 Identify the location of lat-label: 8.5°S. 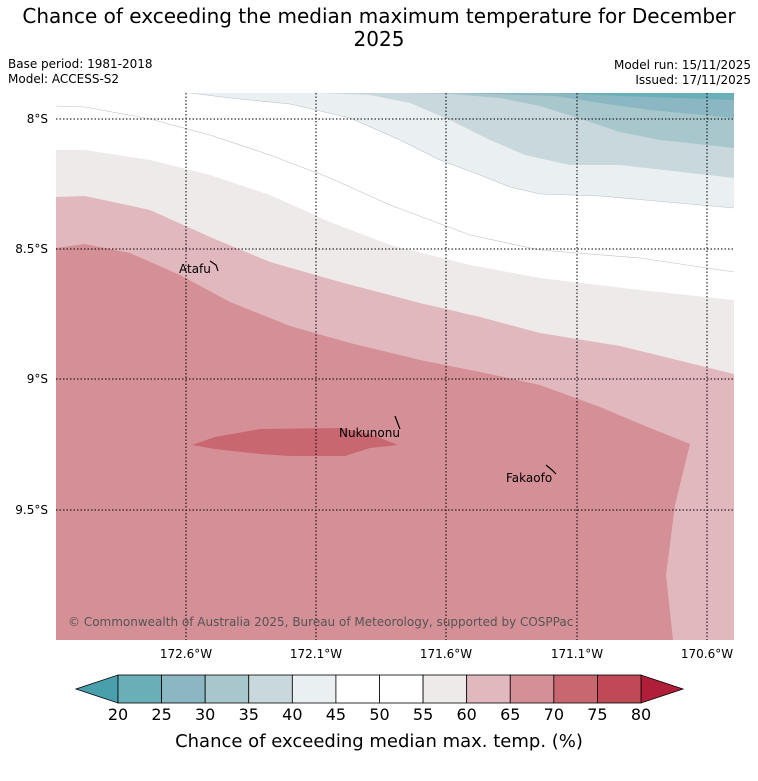
(31, 249).